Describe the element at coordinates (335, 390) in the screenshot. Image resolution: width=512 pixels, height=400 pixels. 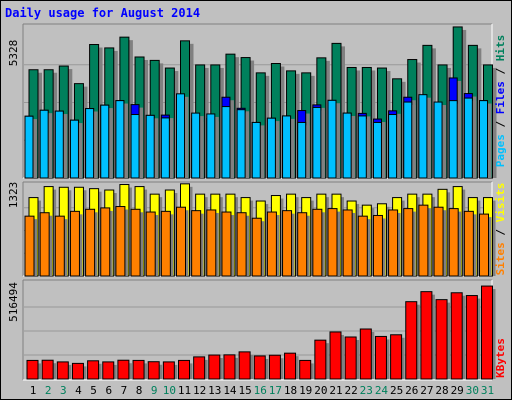
I see `day-label-21: 21` at that location.